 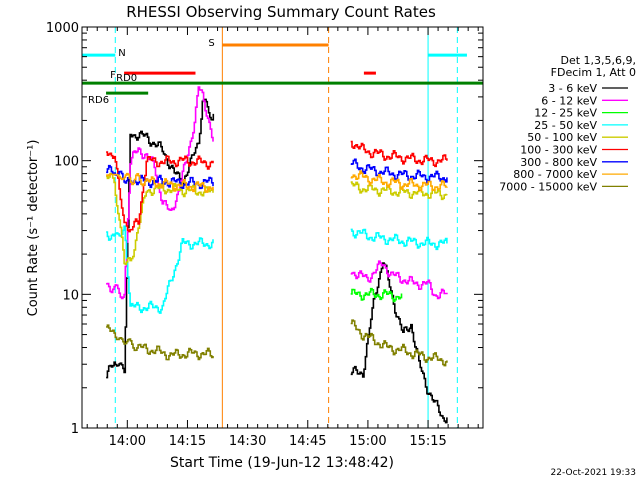 What do you see at coordinates (593, 473) in the screenshot?
I see `footer-date: 22-Oct-2021 19:33` at bounding box center [593, 473].